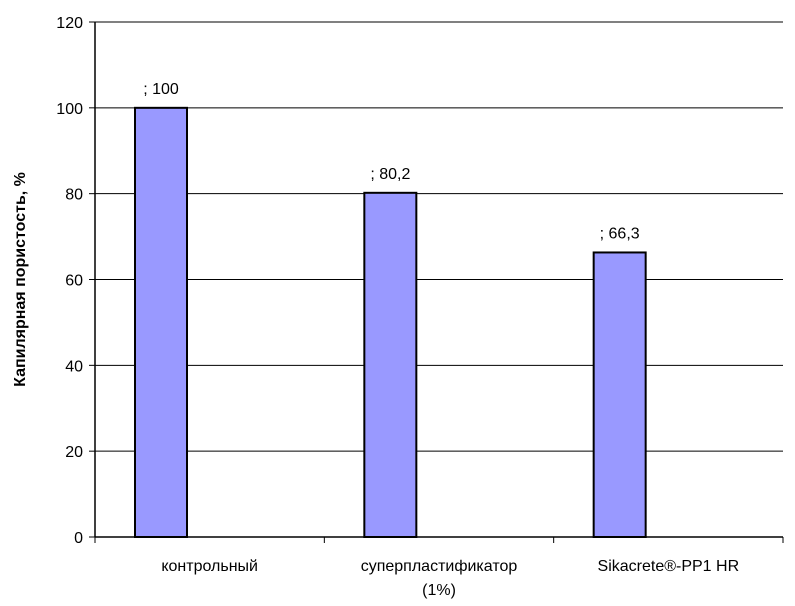 This screenshot has height=606, width=795. What do you see at coordinates (69, 23) in the screenshot?
I see `y-tick-label: 120` at bounding box center [69, 23].